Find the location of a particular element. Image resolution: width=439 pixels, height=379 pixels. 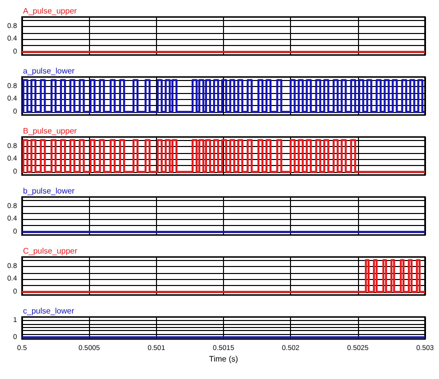

chart-title: b_pulse_lower is located at coordinates (49, 191).